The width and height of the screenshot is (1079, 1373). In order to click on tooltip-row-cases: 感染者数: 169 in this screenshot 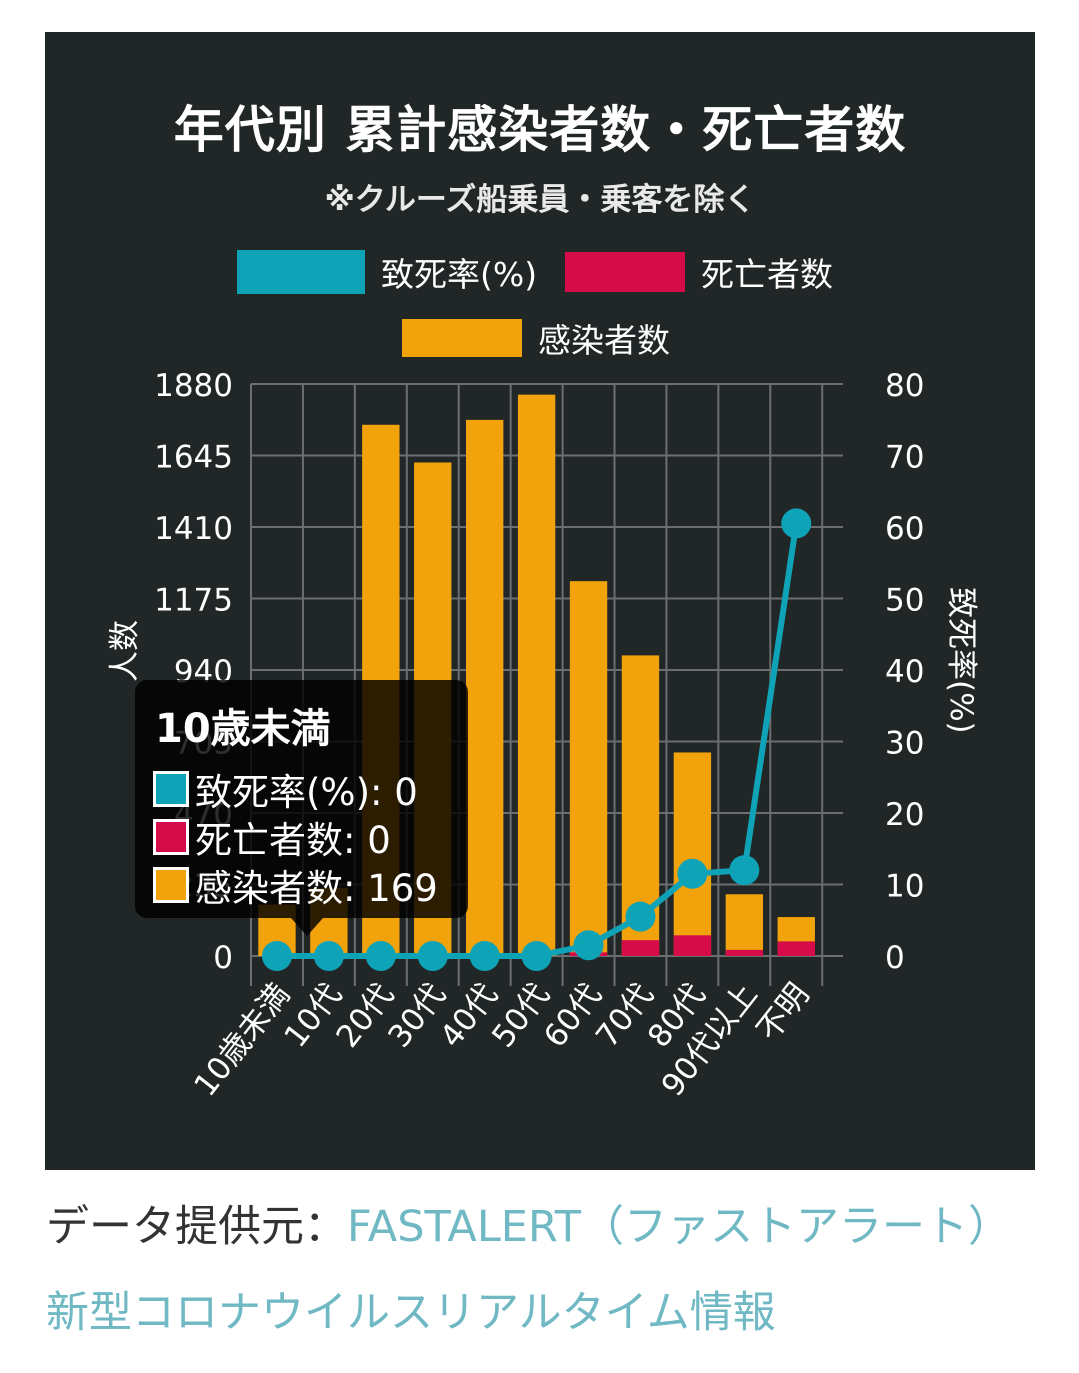, I will do `click(295, 885)`.